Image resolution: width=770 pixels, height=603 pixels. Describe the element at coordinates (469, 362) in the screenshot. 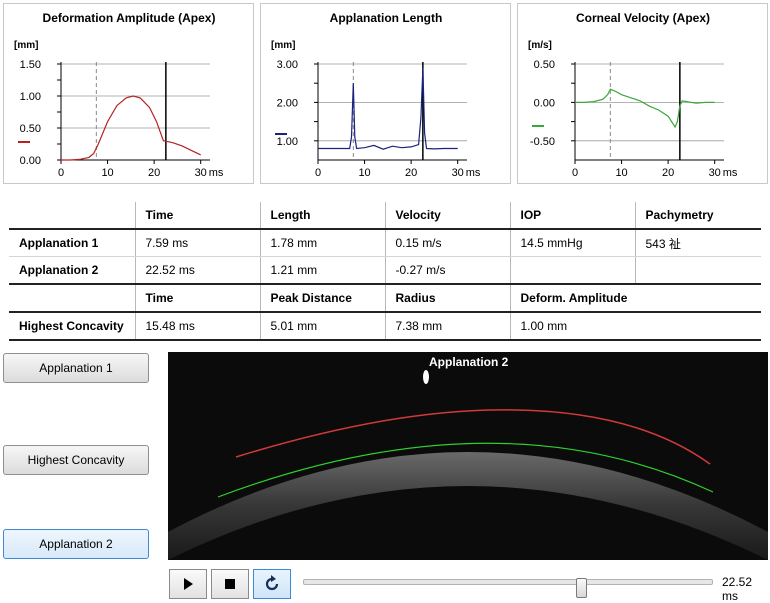

I see `image-frame-label: Applanation 2` at that location.